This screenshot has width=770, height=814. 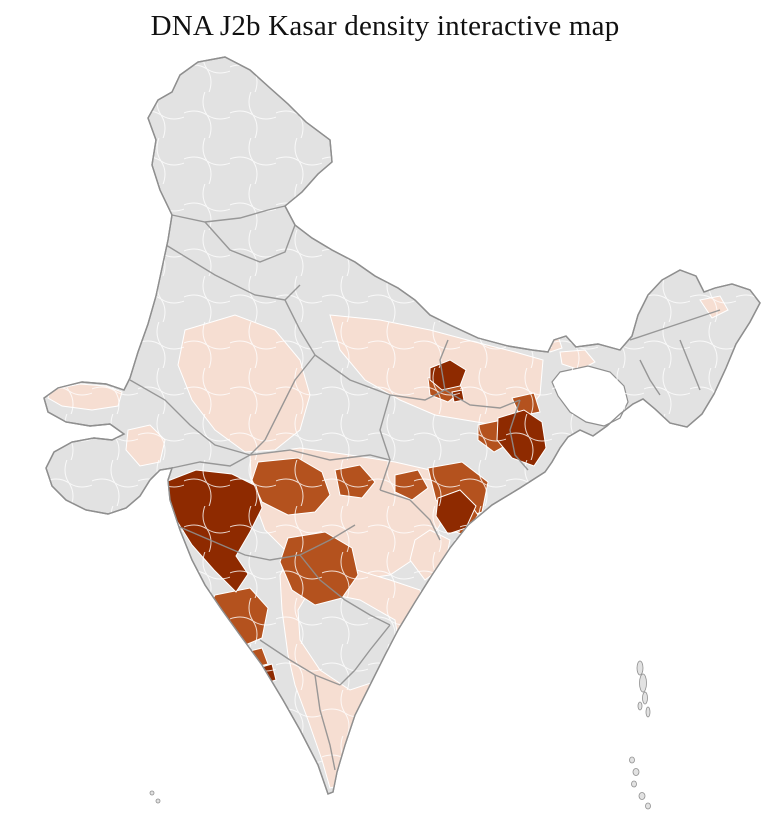 I want to click on map-region-andaman-islands, so click(x=640, y=735).